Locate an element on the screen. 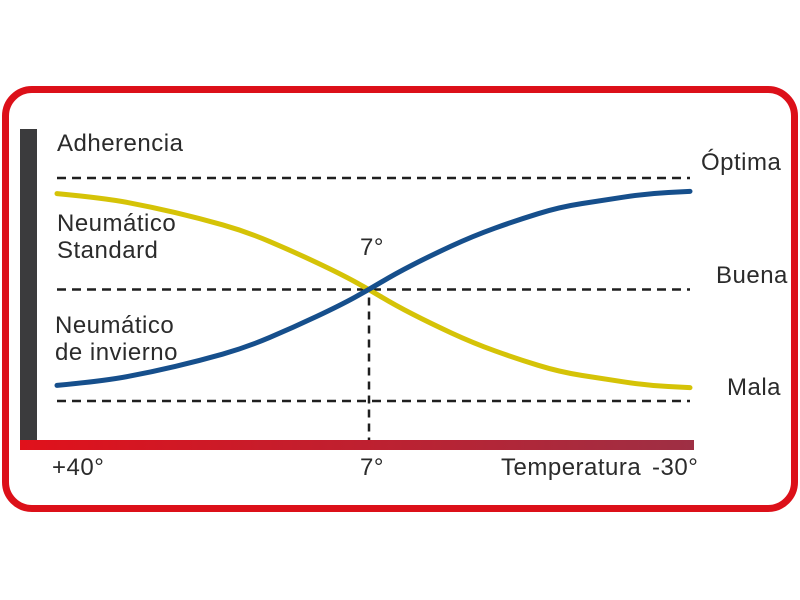 The image size is (800, 600). series-label-invierno-line1: Neumático is located at coordinates (115, 325).